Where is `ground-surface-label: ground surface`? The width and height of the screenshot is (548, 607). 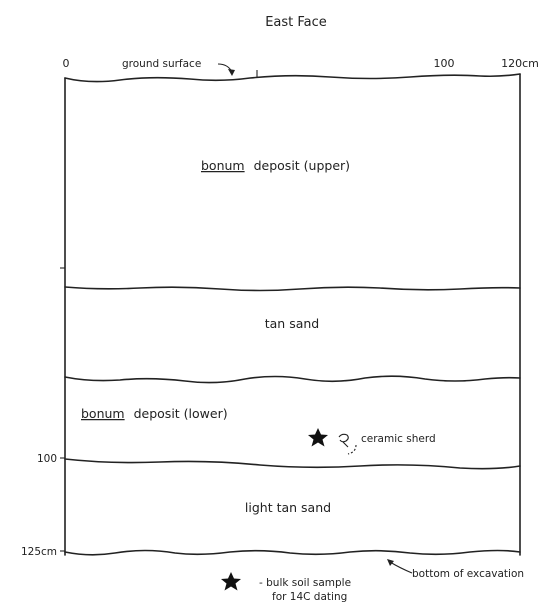 ground-surface-label: ground surface is located at coordinates (161, 64).